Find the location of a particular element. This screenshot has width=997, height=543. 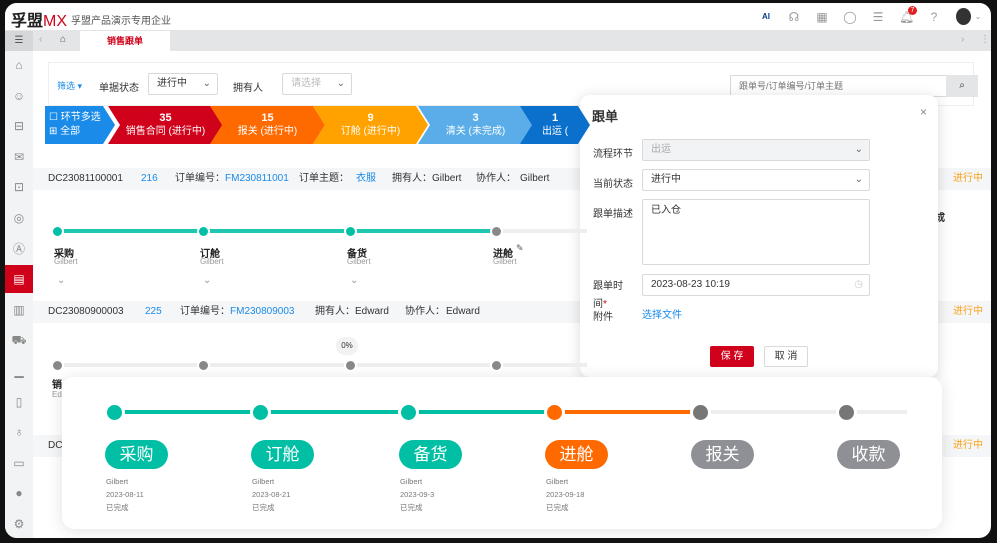

stage-count: 9 is located at coordinates (370, 118).